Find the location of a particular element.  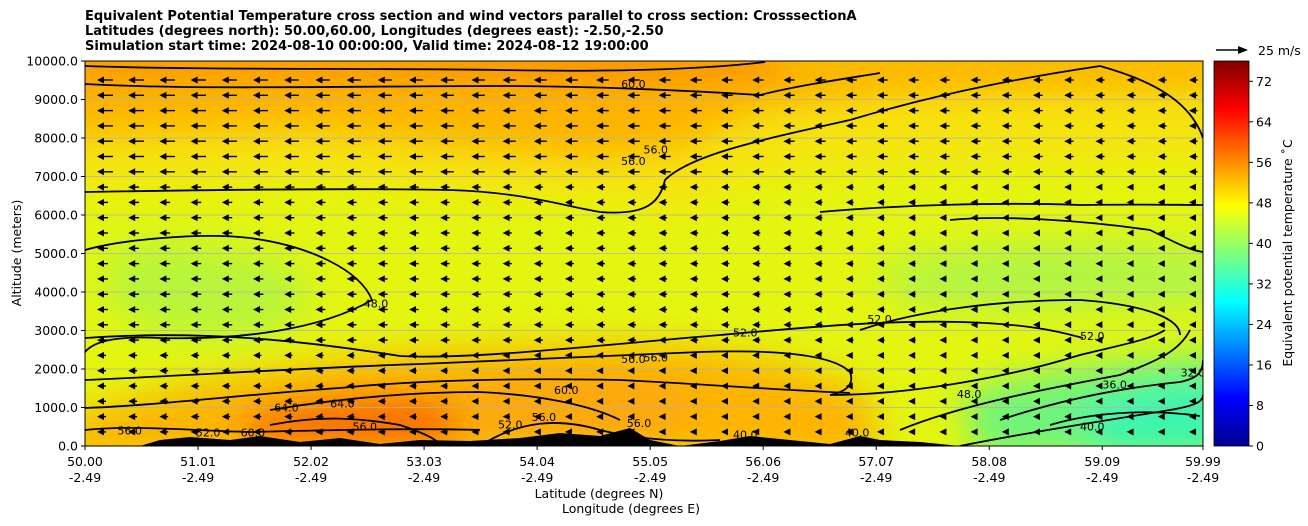

contour-44-right is located at coordinates (1076, 235).